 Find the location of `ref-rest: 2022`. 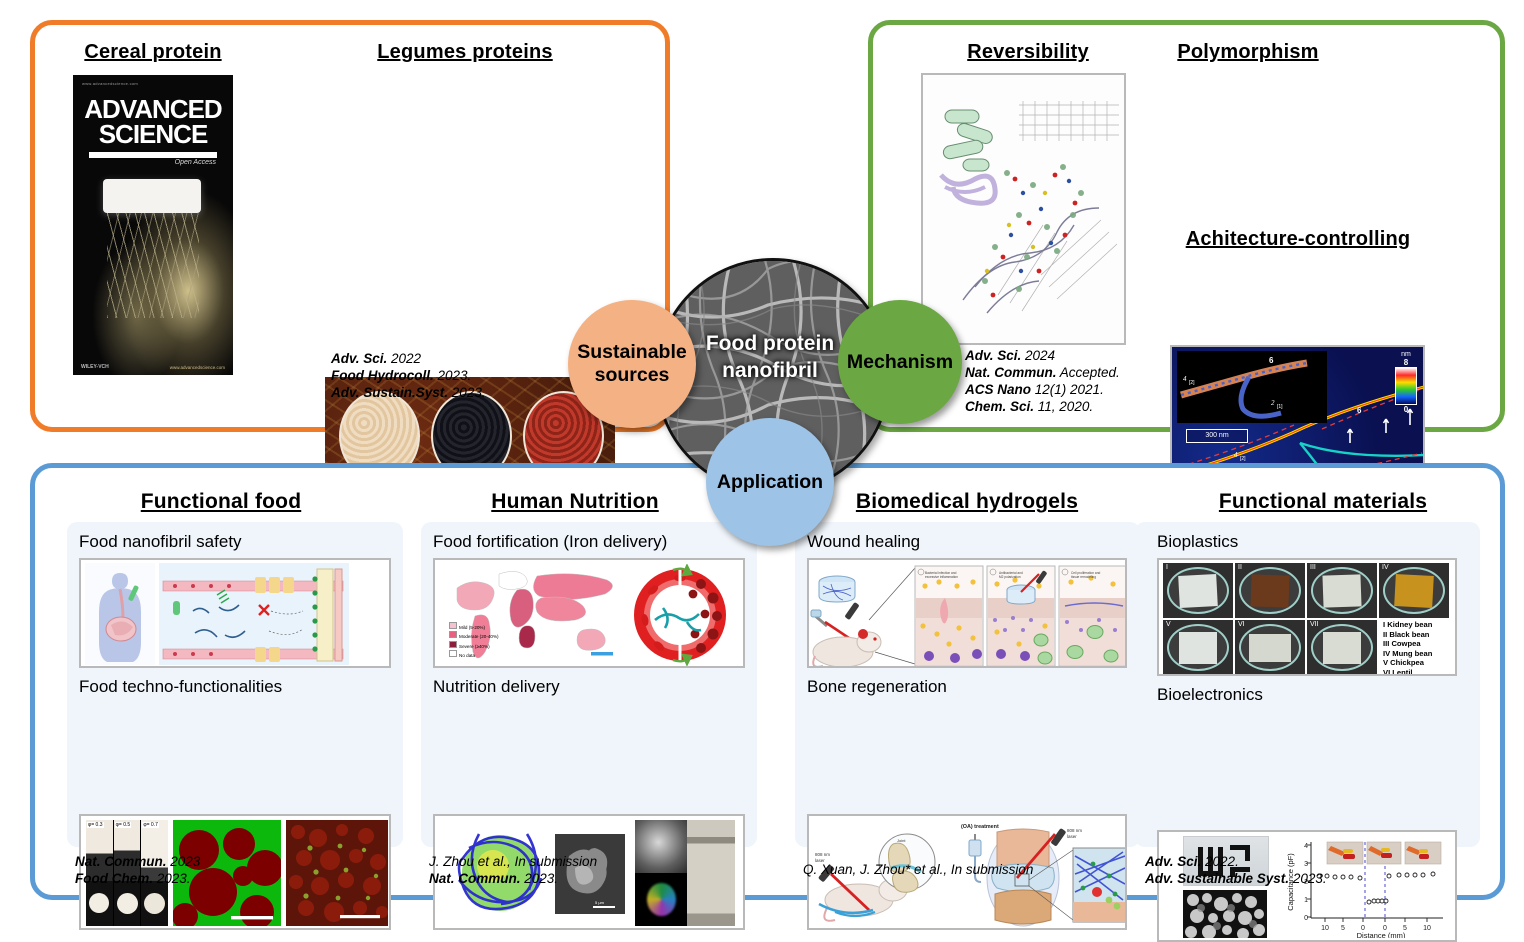

ref-rest: 2022 is located at coordinates (404, 358).